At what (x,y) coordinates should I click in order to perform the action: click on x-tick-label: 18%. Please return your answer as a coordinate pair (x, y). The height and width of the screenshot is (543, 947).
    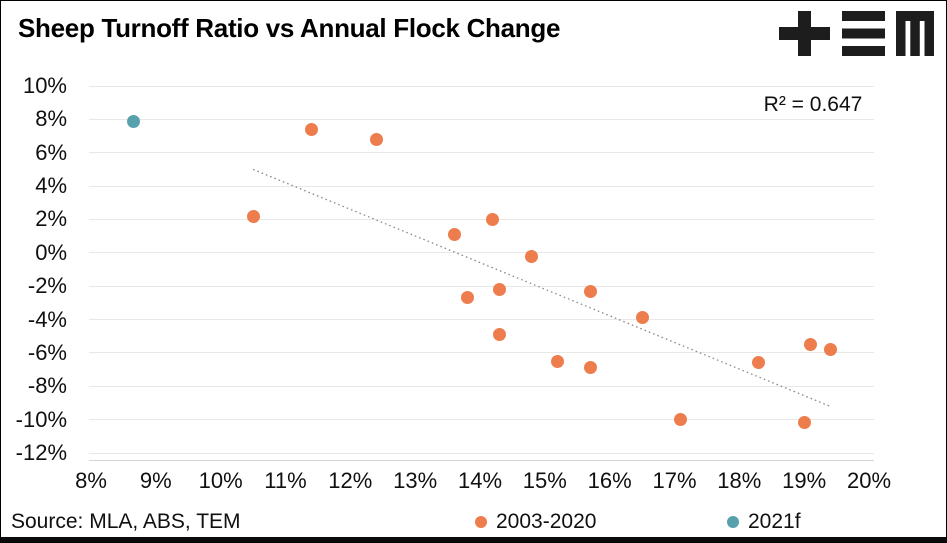
    Looking at the image, I should click on (739, 480).